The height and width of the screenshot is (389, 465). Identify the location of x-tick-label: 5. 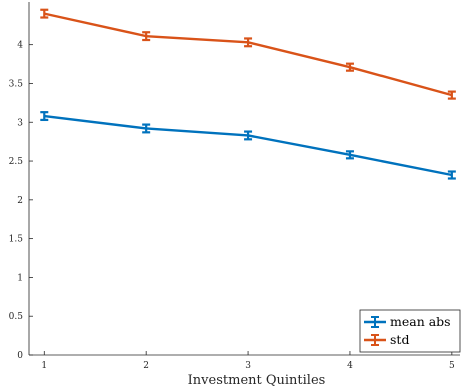
(452, 366).